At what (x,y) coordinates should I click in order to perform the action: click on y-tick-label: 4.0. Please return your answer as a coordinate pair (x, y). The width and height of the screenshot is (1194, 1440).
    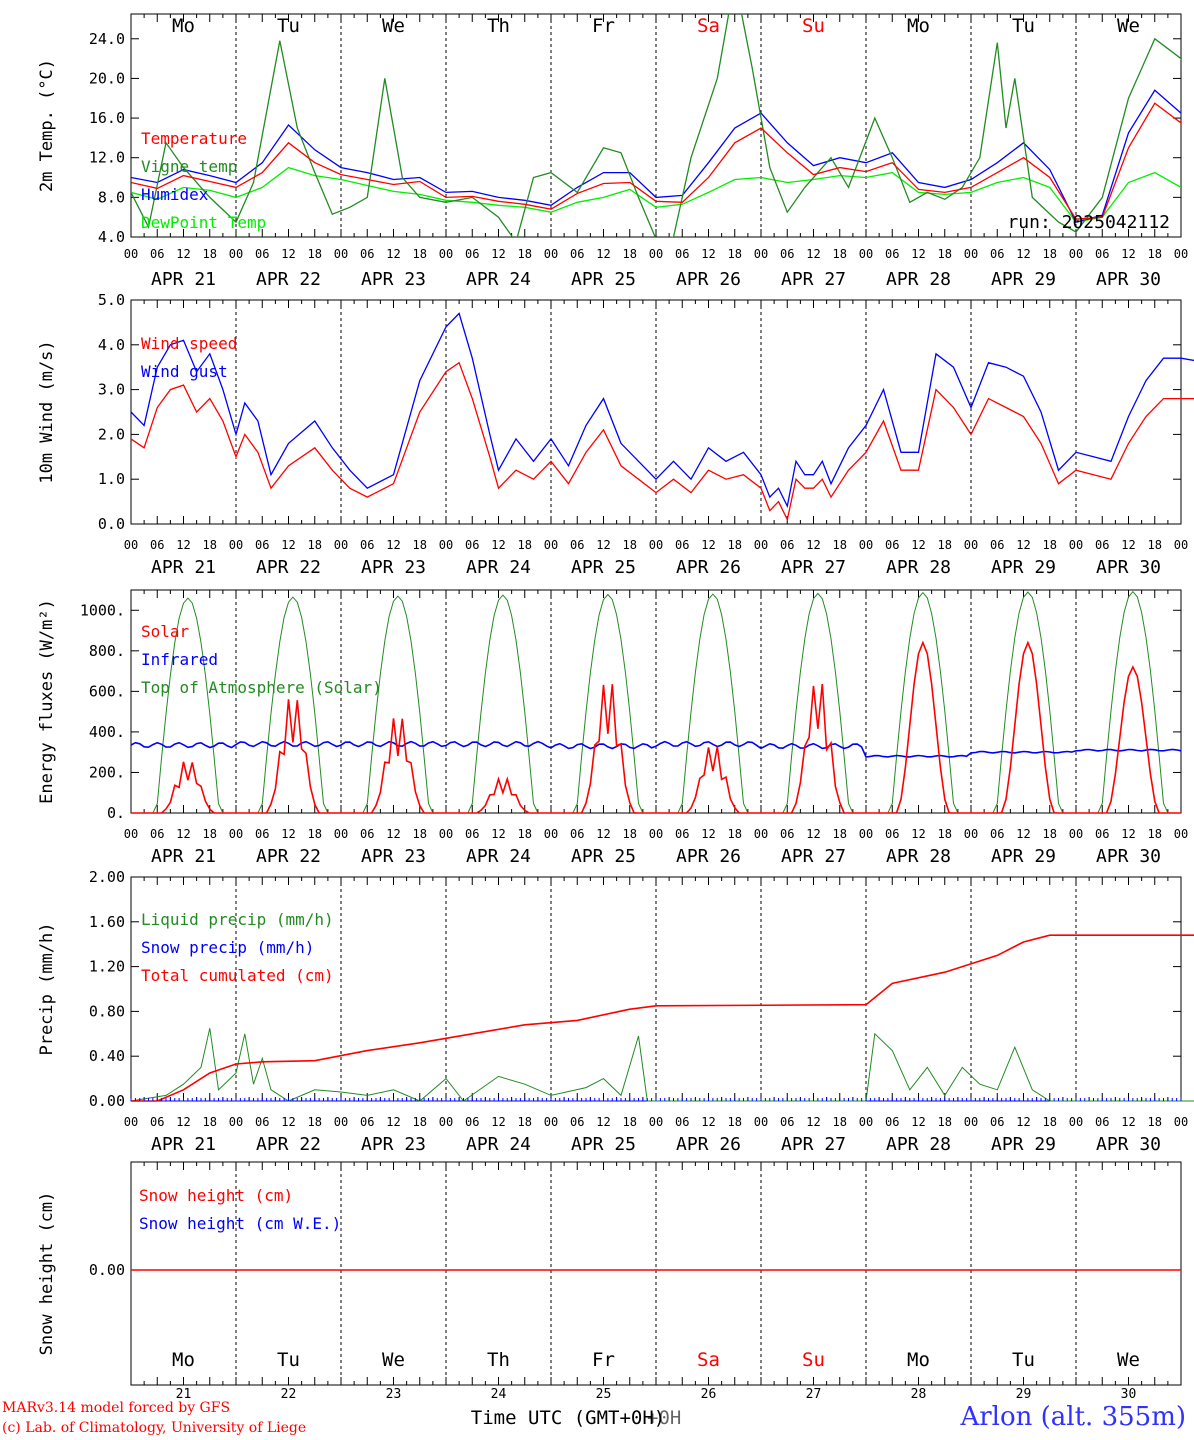
    Looking at the image, I should click on (111, 345).